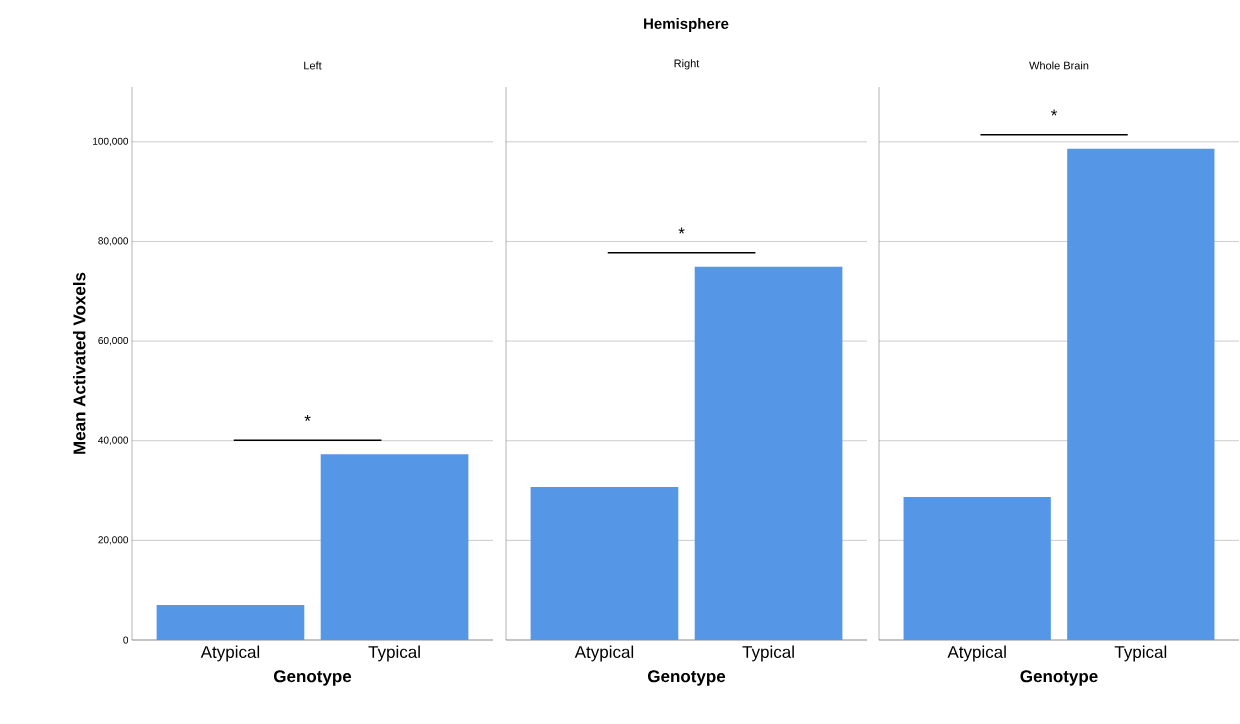 The width and height of the screenshot is (1240, 724). Describe the element at coordinates (113, 540) in the screenshot. I see `y-tick-label: 20,000` at that location.